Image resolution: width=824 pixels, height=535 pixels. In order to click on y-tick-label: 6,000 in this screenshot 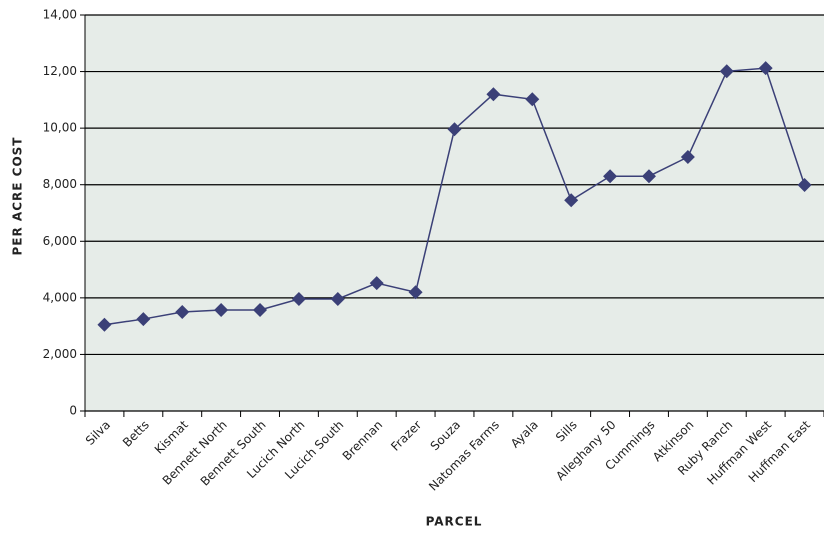, I will do `click(60, 241)`.